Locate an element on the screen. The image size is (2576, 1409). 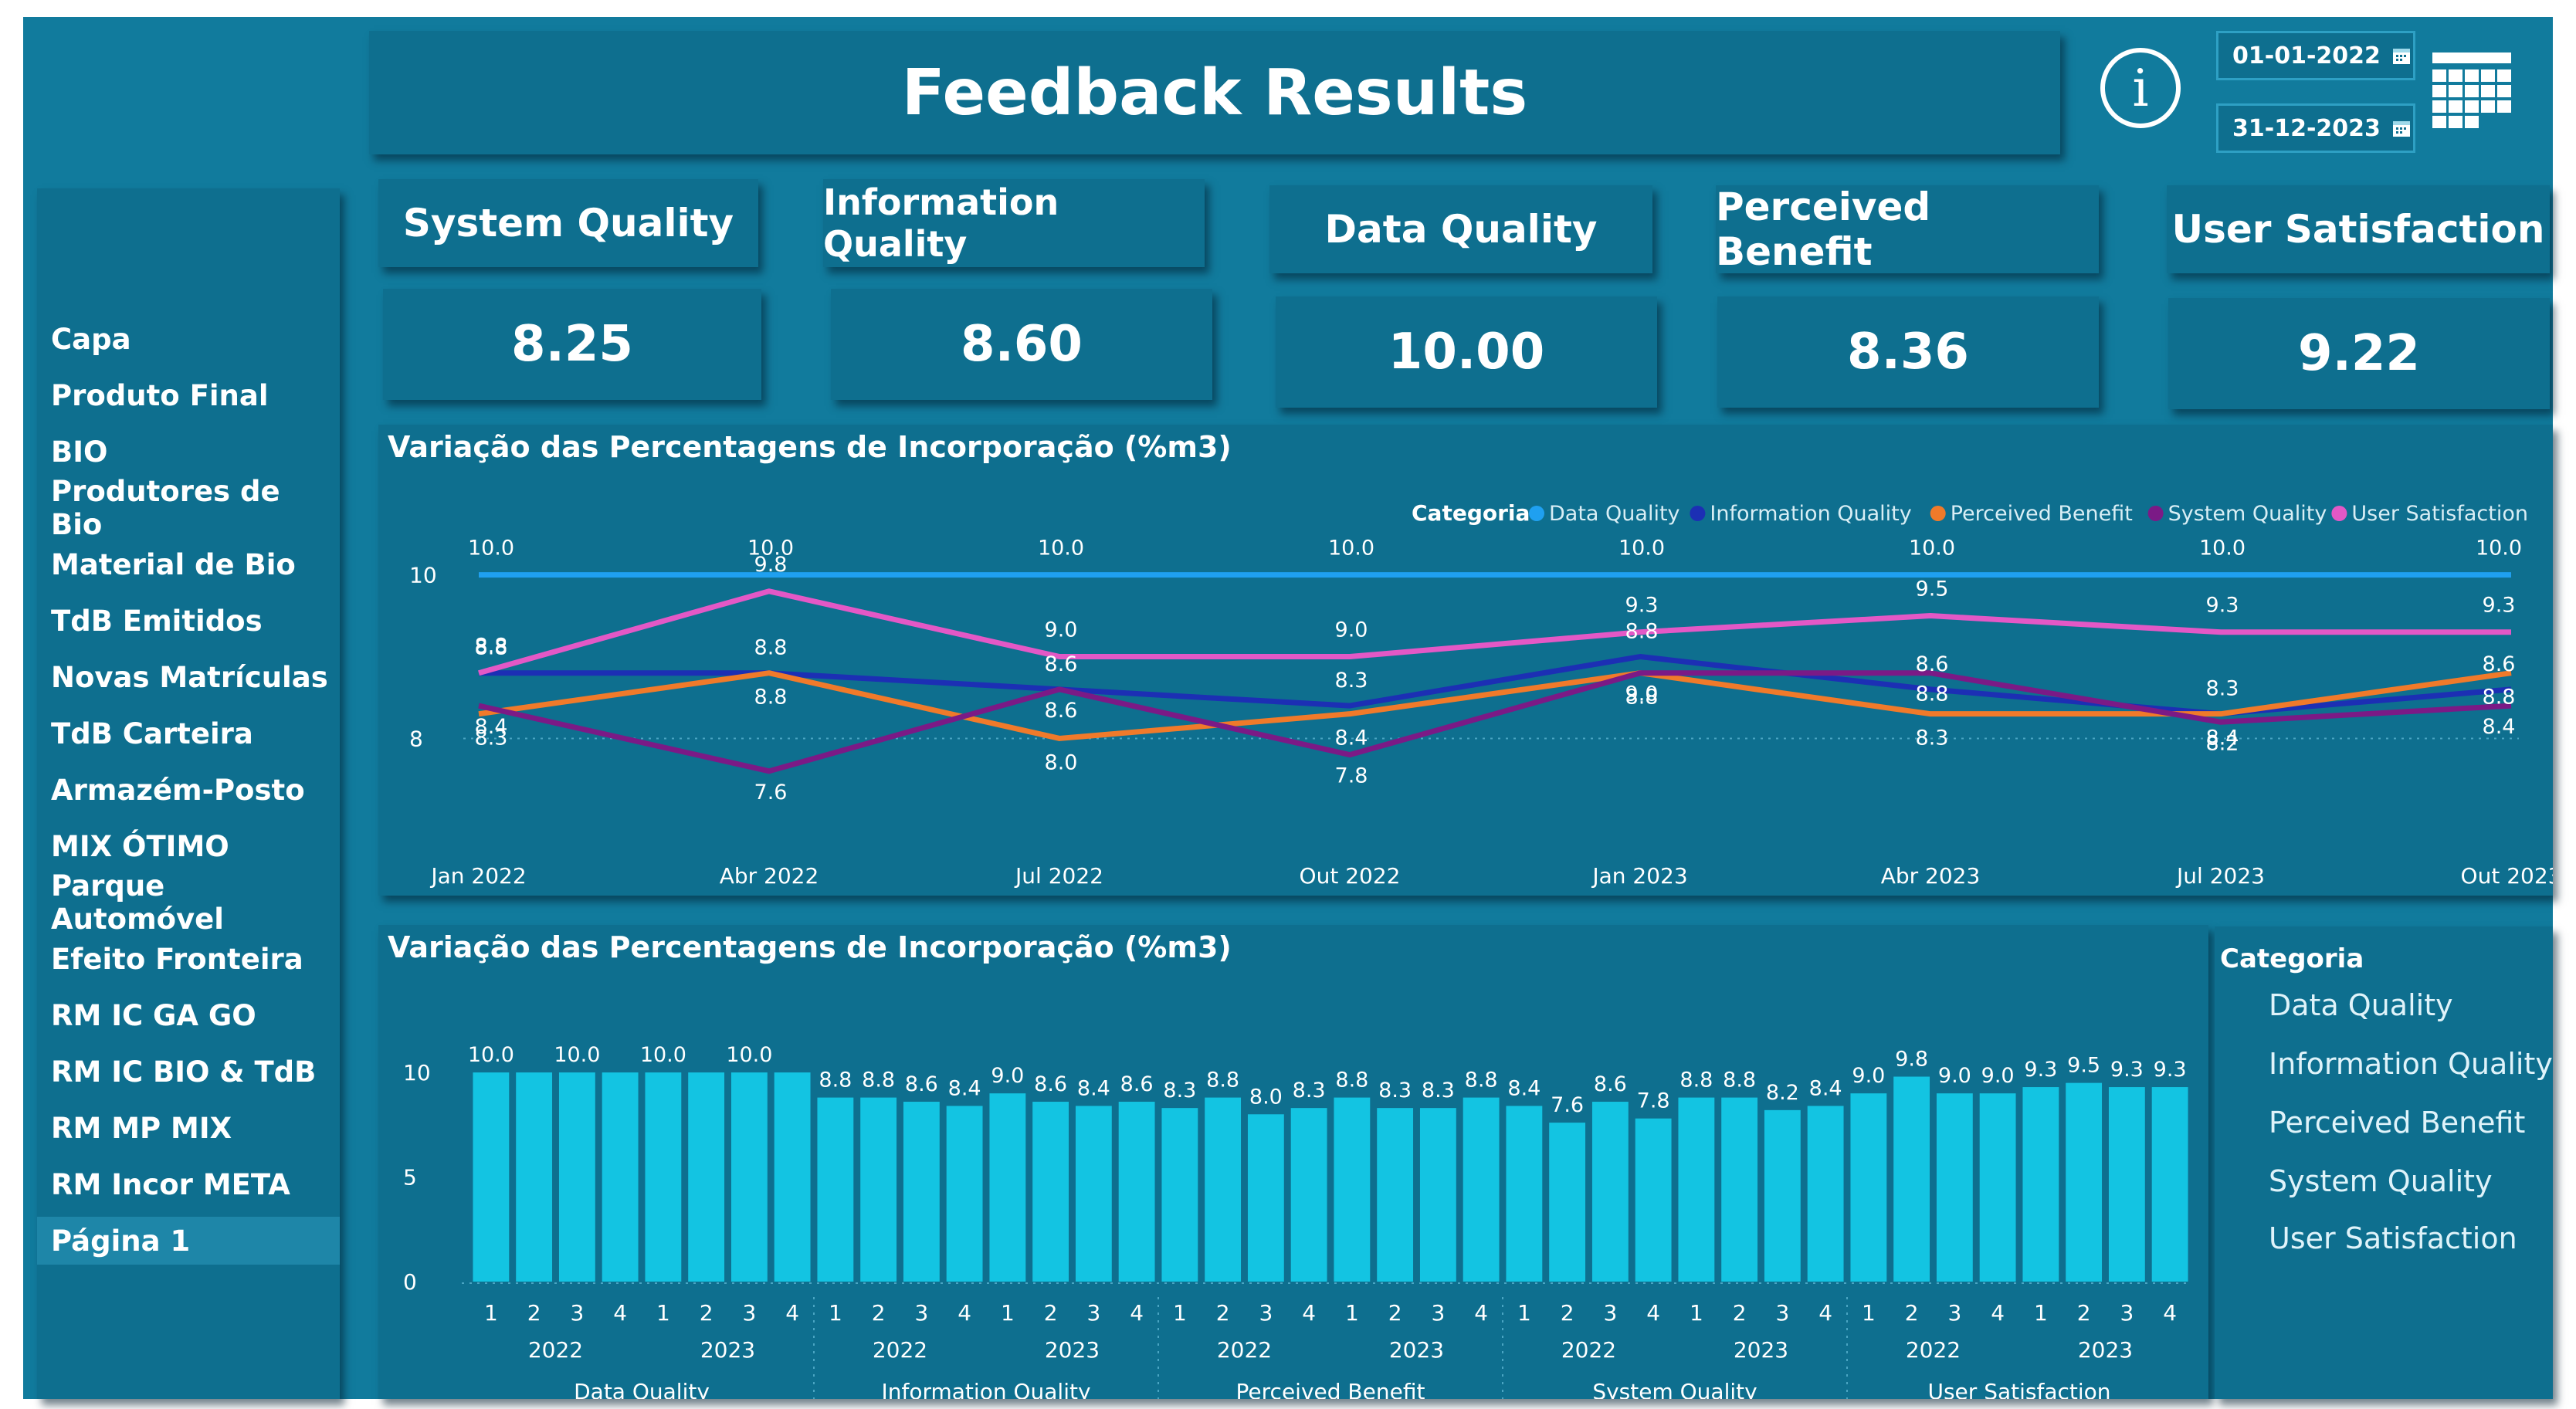
year-label: 2023 is located at coordinates (2105, 1350).